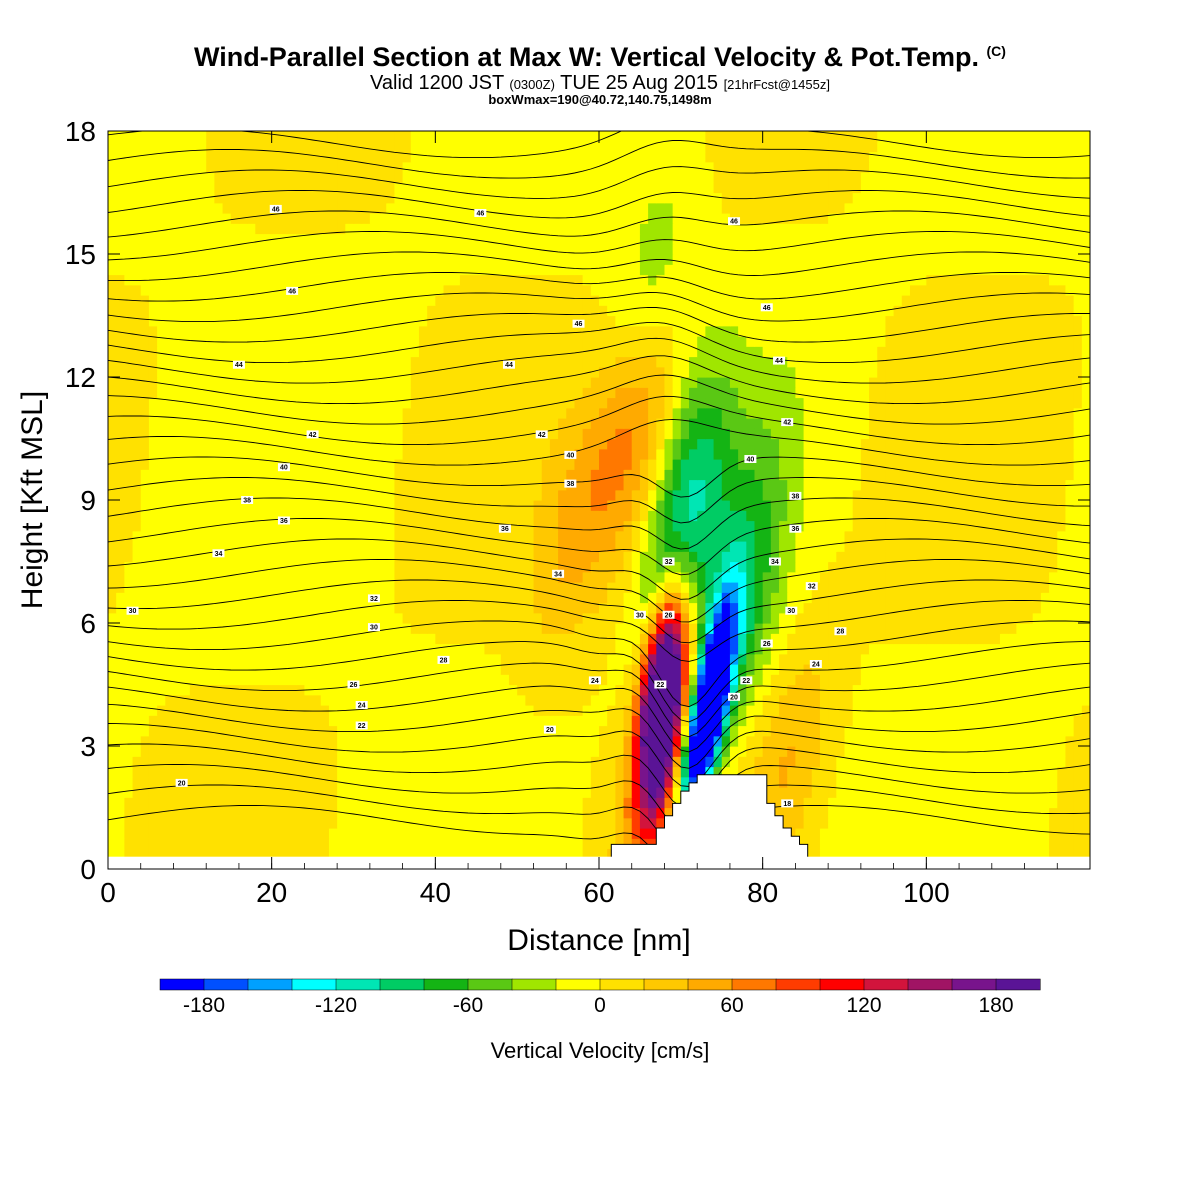 The width and height of the screenshot is (1200, 1200). Describe the element at coordinates (996, 51) in the screenshot. I see `chart-title-mark: (C)` at that location.